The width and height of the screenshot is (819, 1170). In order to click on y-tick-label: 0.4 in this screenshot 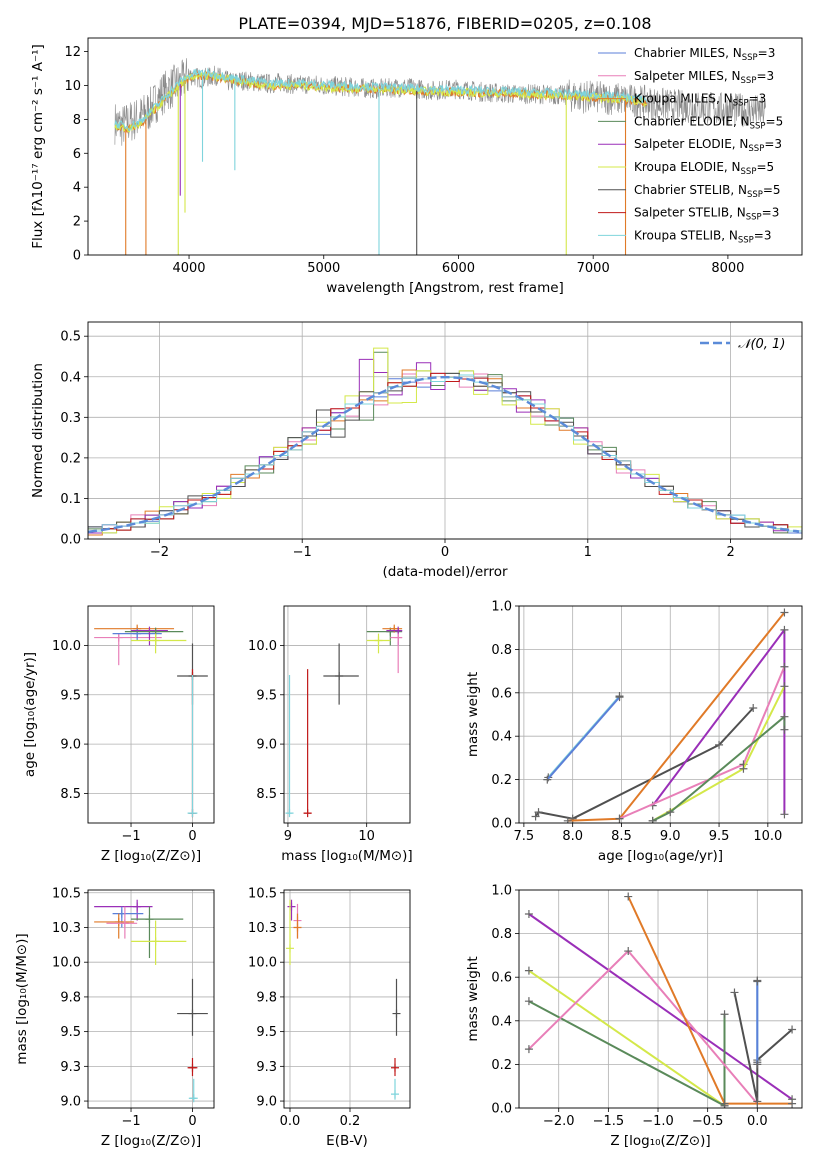, I will do `click(70, 377)`.